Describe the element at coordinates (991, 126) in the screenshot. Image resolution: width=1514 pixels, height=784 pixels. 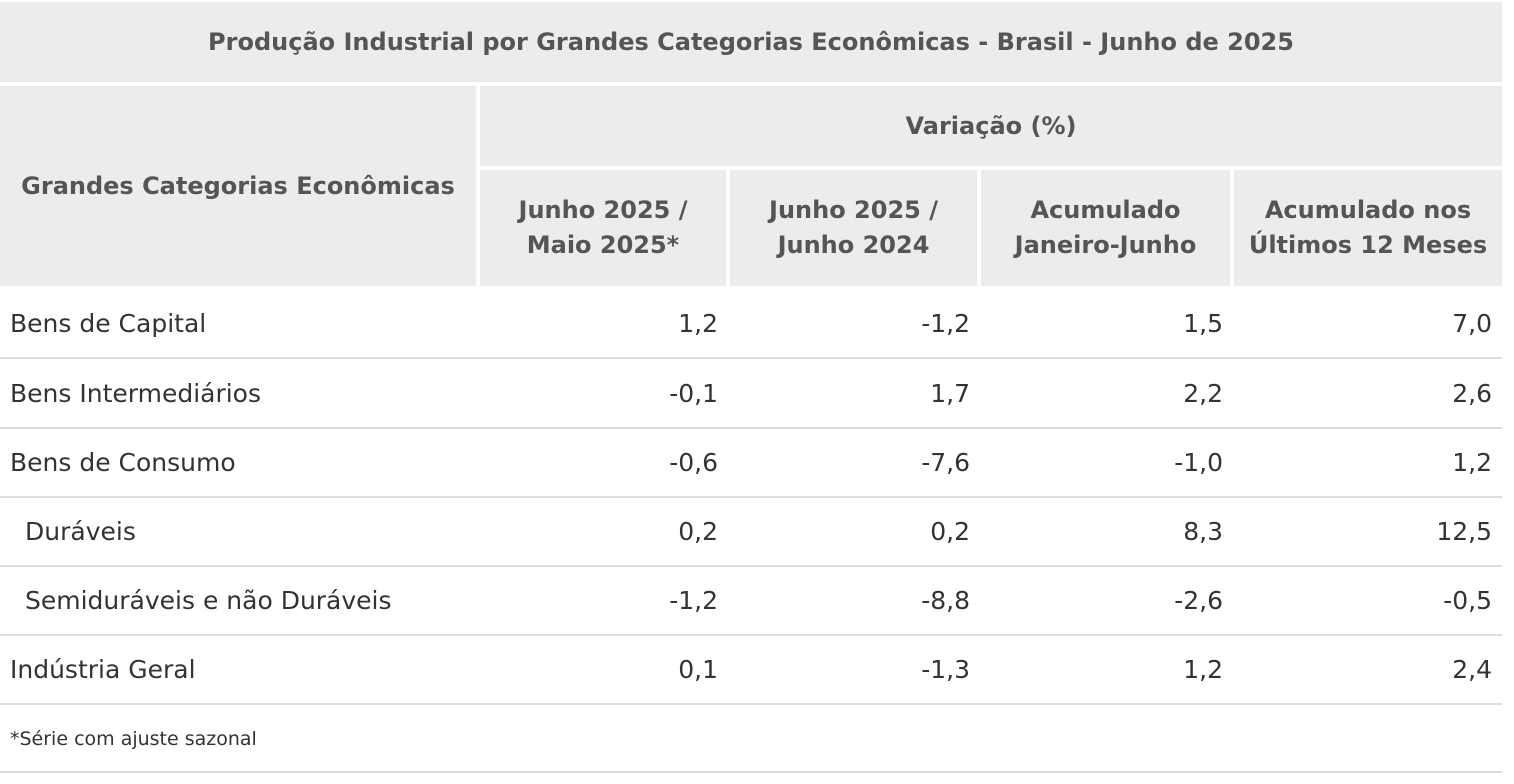
I see `variation-group-header: Variação (%)` at that location.